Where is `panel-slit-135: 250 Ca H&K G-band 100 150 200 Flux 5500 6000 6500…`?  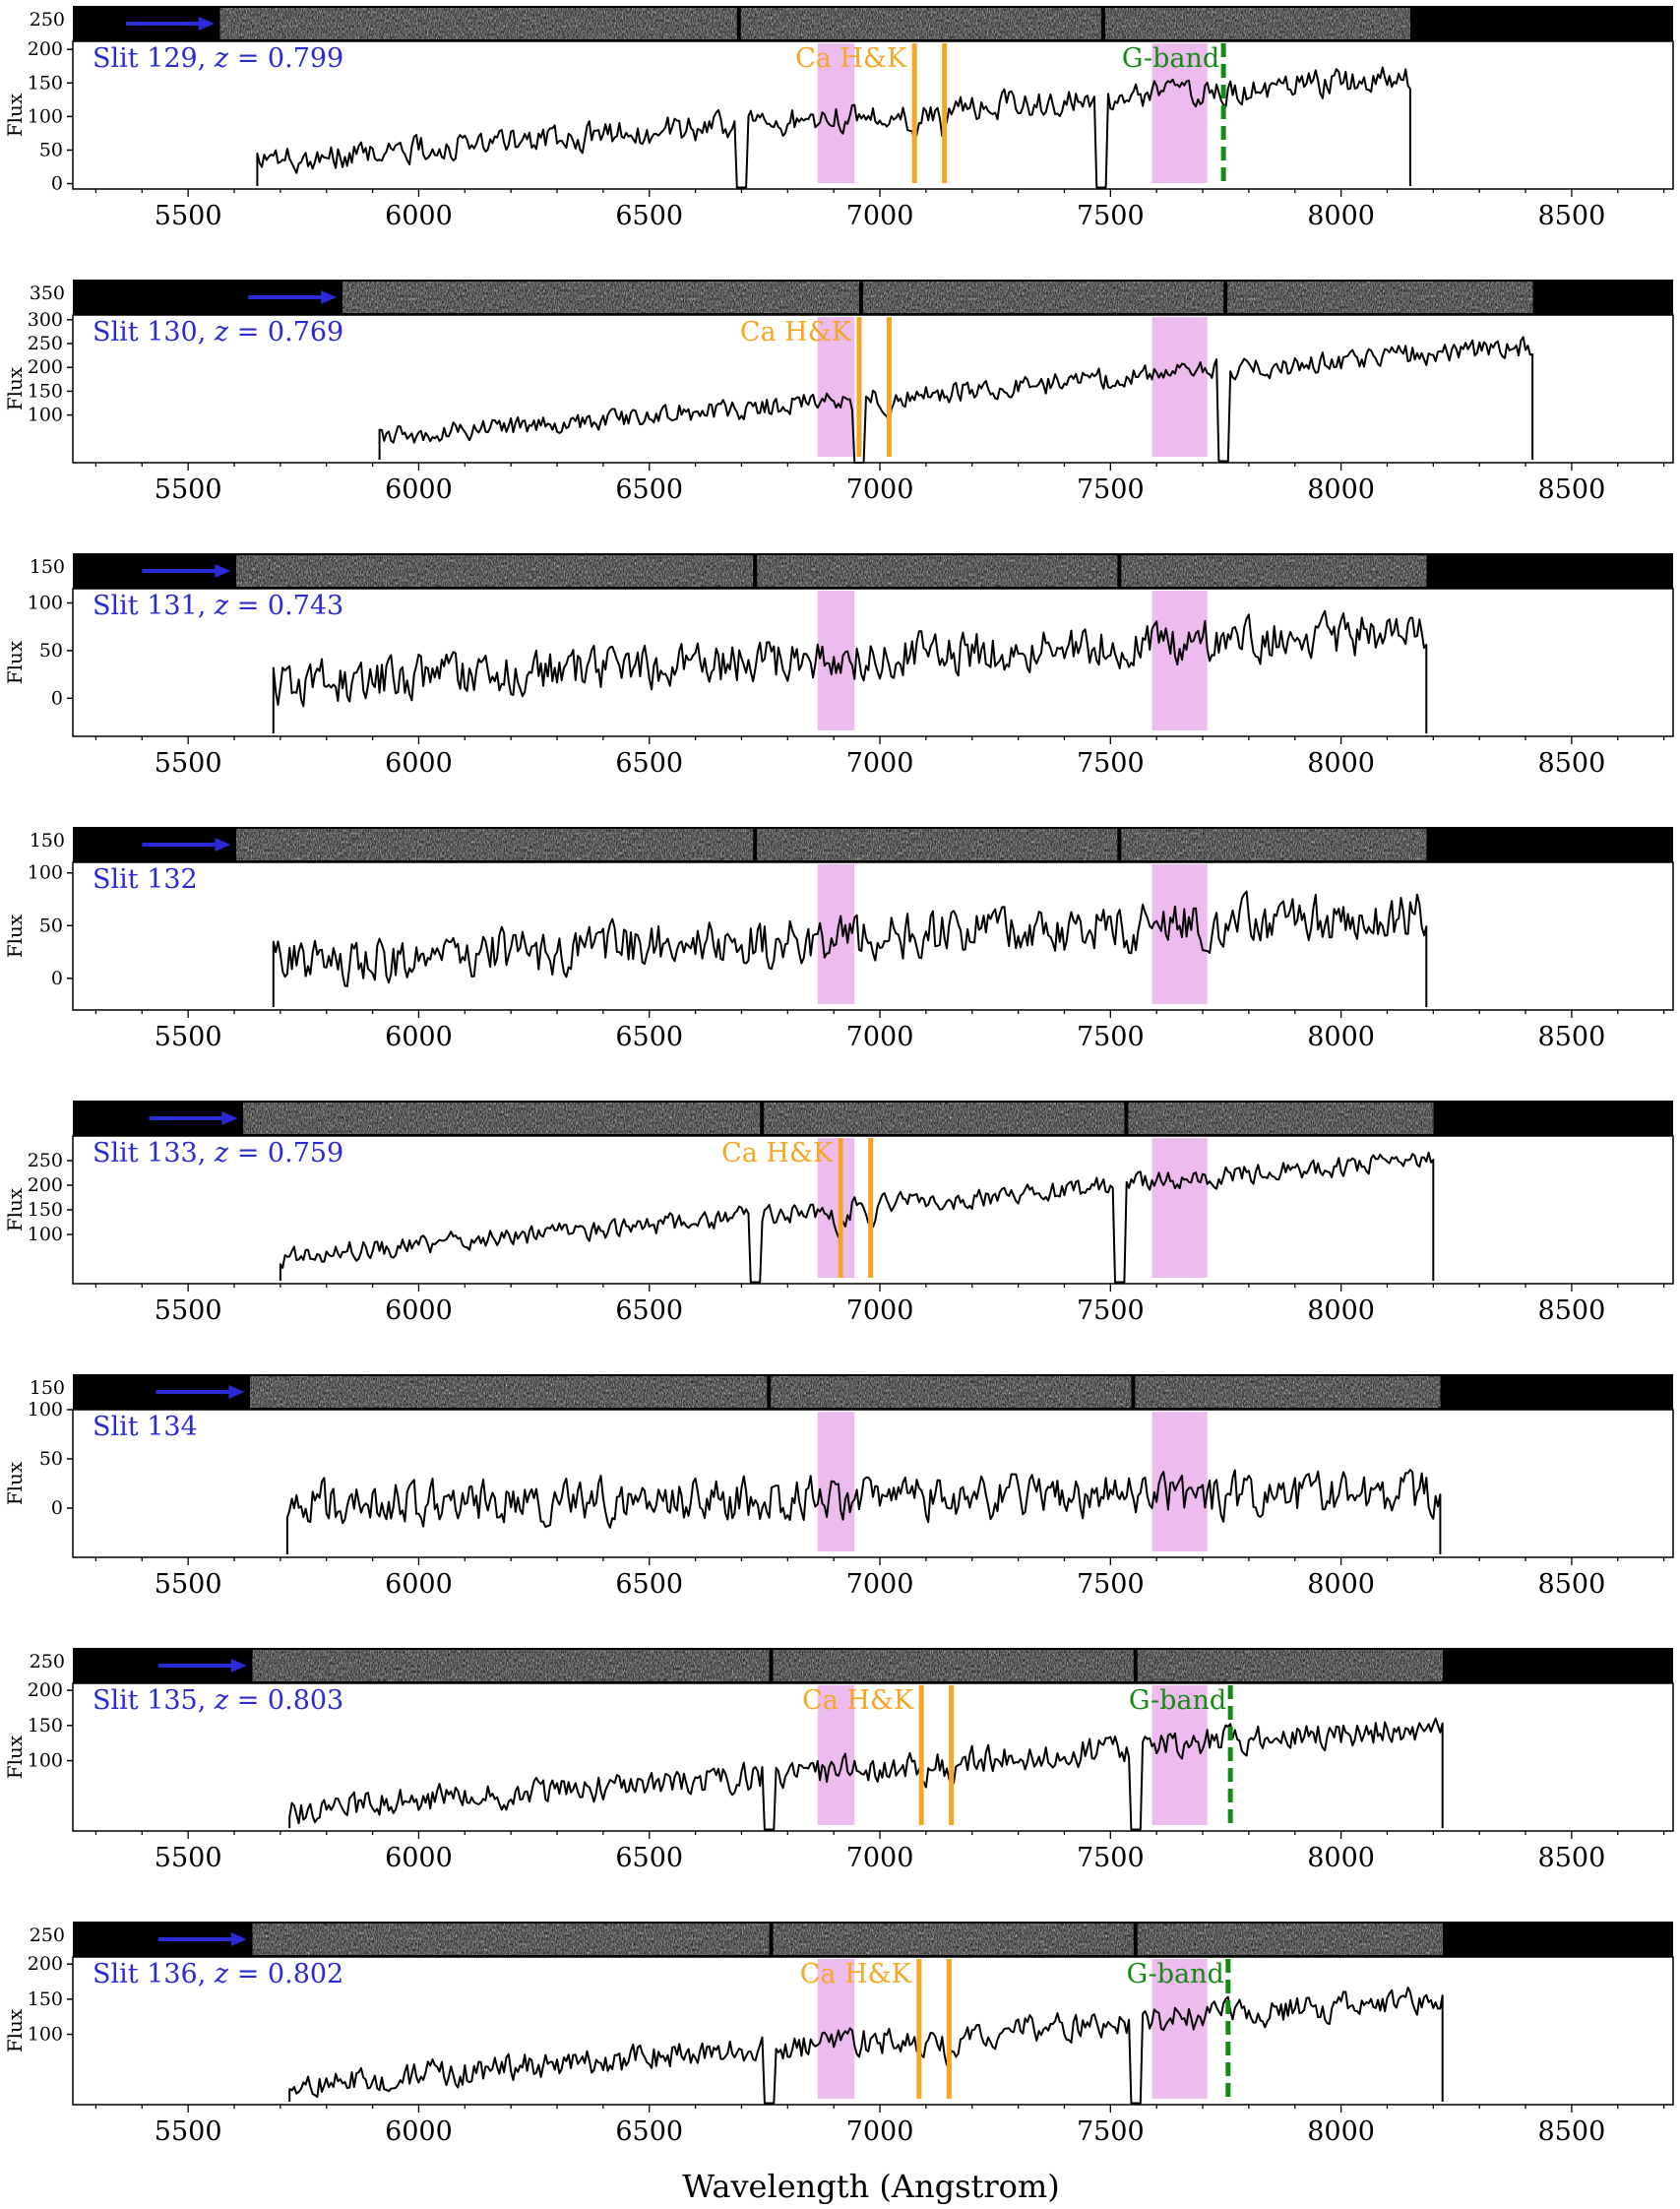 panel-slit-135: 250 Ca H&K G-band 100 150 200 Flux 5500 6000 6500… is located at coordinates (838, 1760).